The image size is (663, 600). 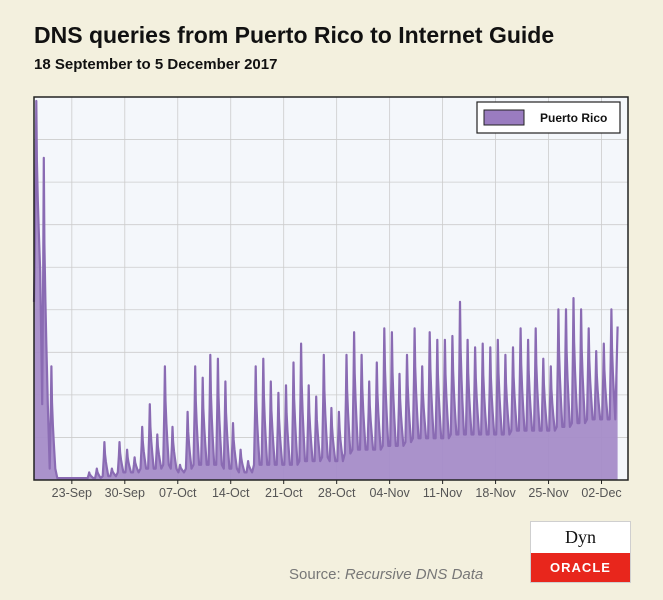 I want to click on x-tick-label: 07-Oct, so click(x=178, y=493).